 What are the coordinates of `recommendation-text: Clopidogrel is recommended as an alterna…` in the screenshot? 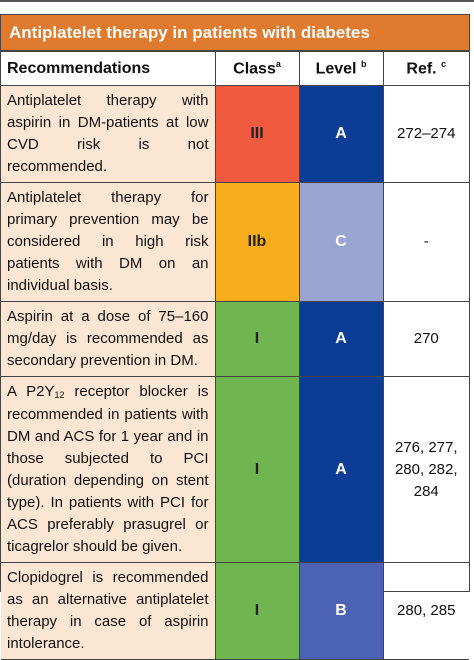 It's located at (108, 611).